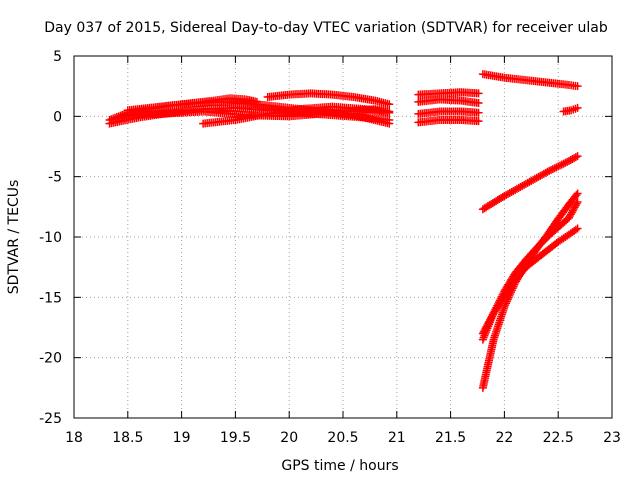 This screenshot has width=640, height=480. I want to click on x-tick-label: 23, so click(612, 438).